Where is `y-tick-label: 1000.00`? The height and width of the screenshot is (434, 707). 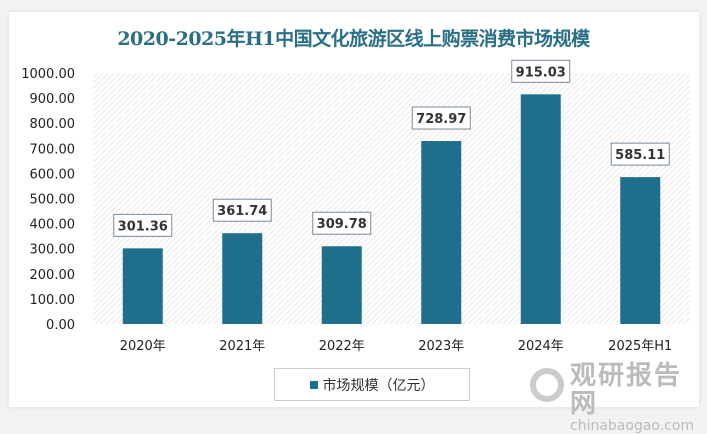
y-tick-label: 1000.00 is located at coordinates (48, 74).